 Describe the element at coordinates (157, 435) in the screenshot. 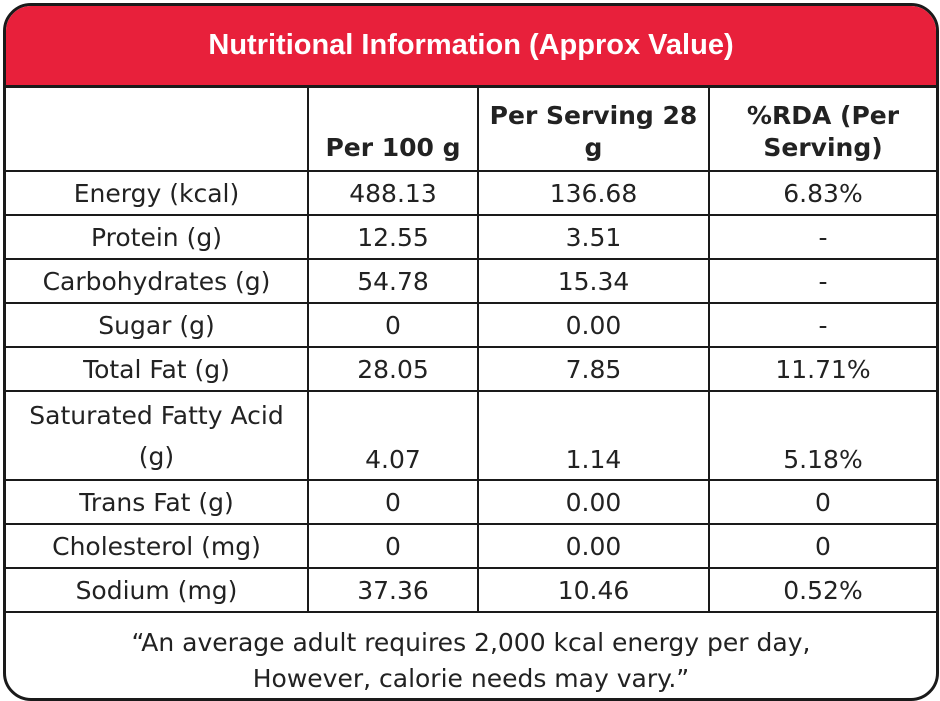

I see `nutrient-label: Saturated Fatty Acid (g)` at that location.